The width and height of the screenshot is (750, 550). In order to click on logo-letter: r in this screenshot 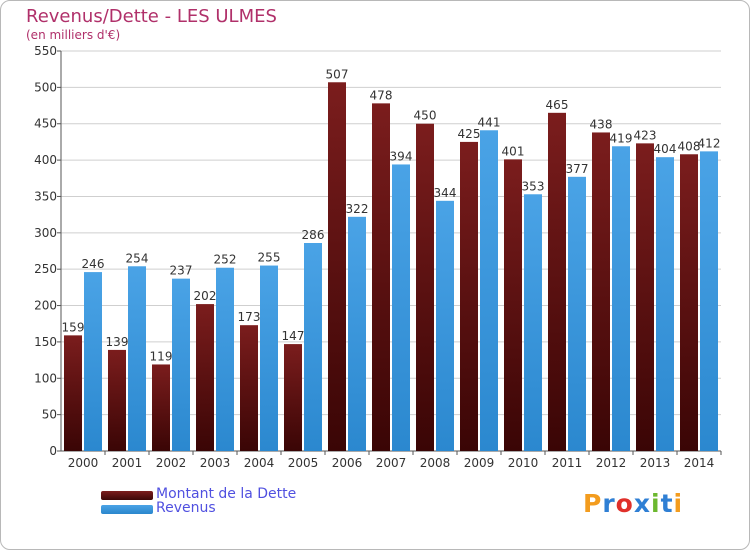, I will do `click(609, 503)`.